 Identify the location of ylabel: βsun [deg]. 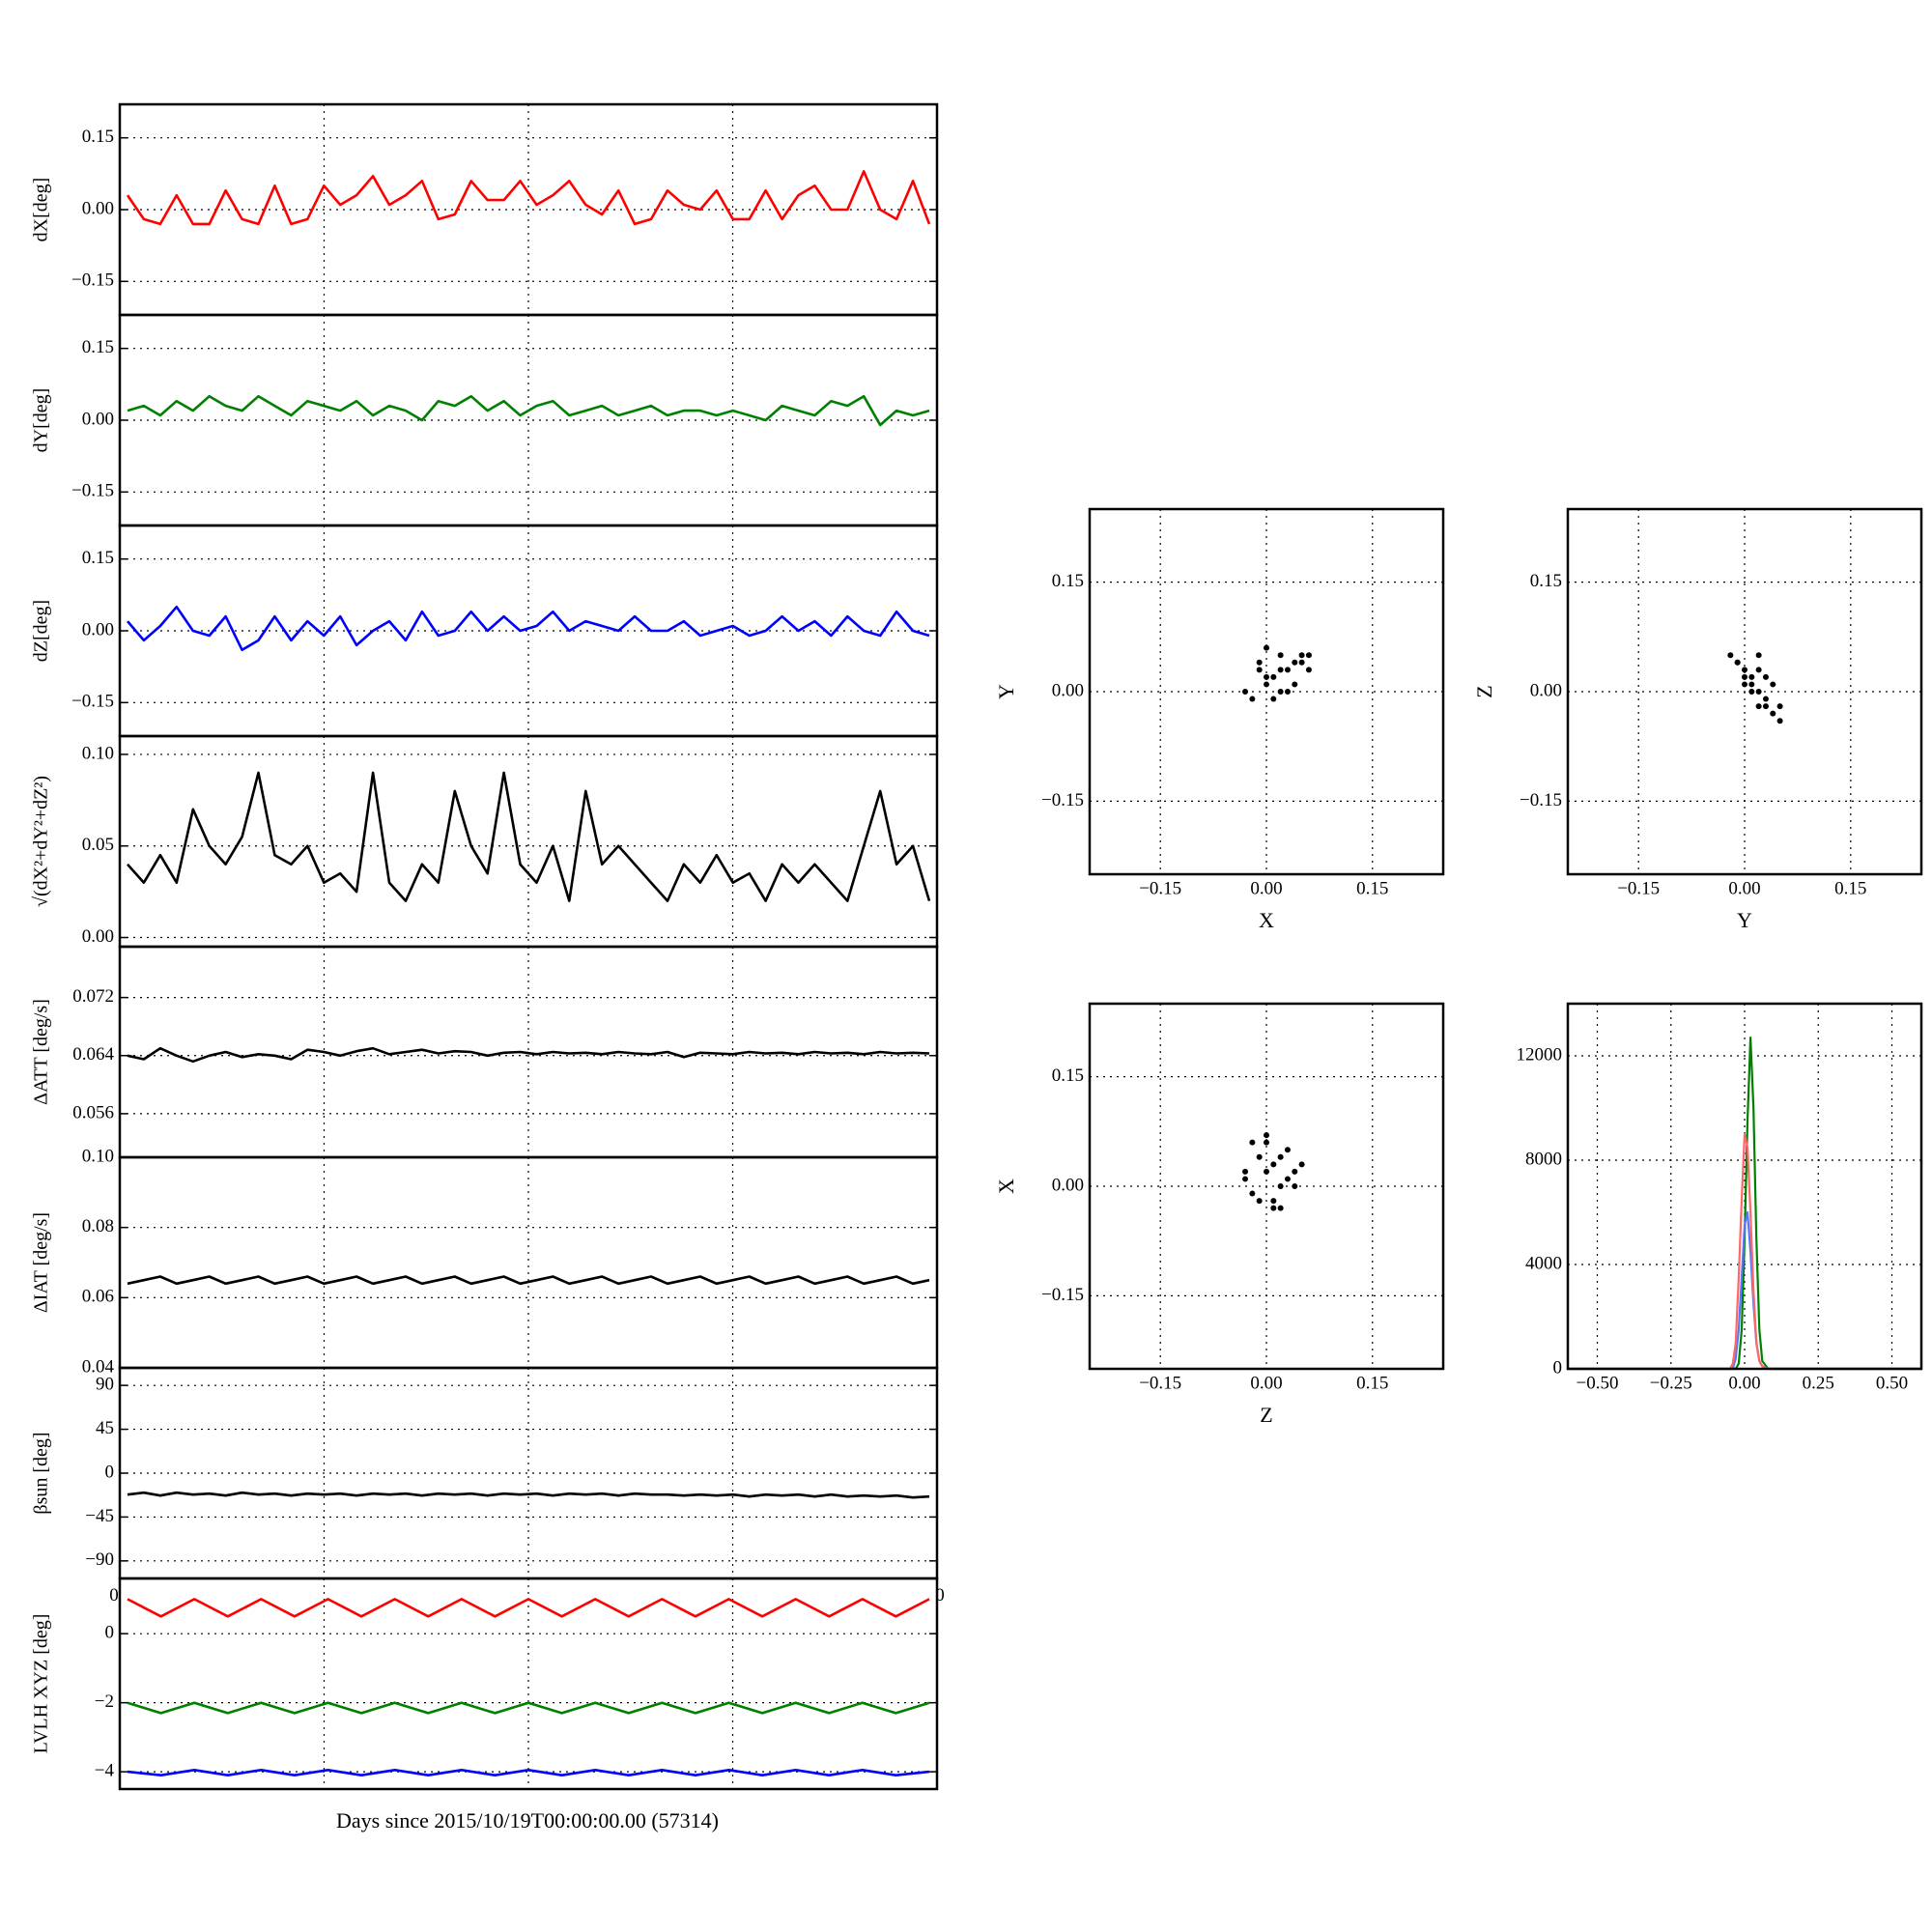
(41, 1473).